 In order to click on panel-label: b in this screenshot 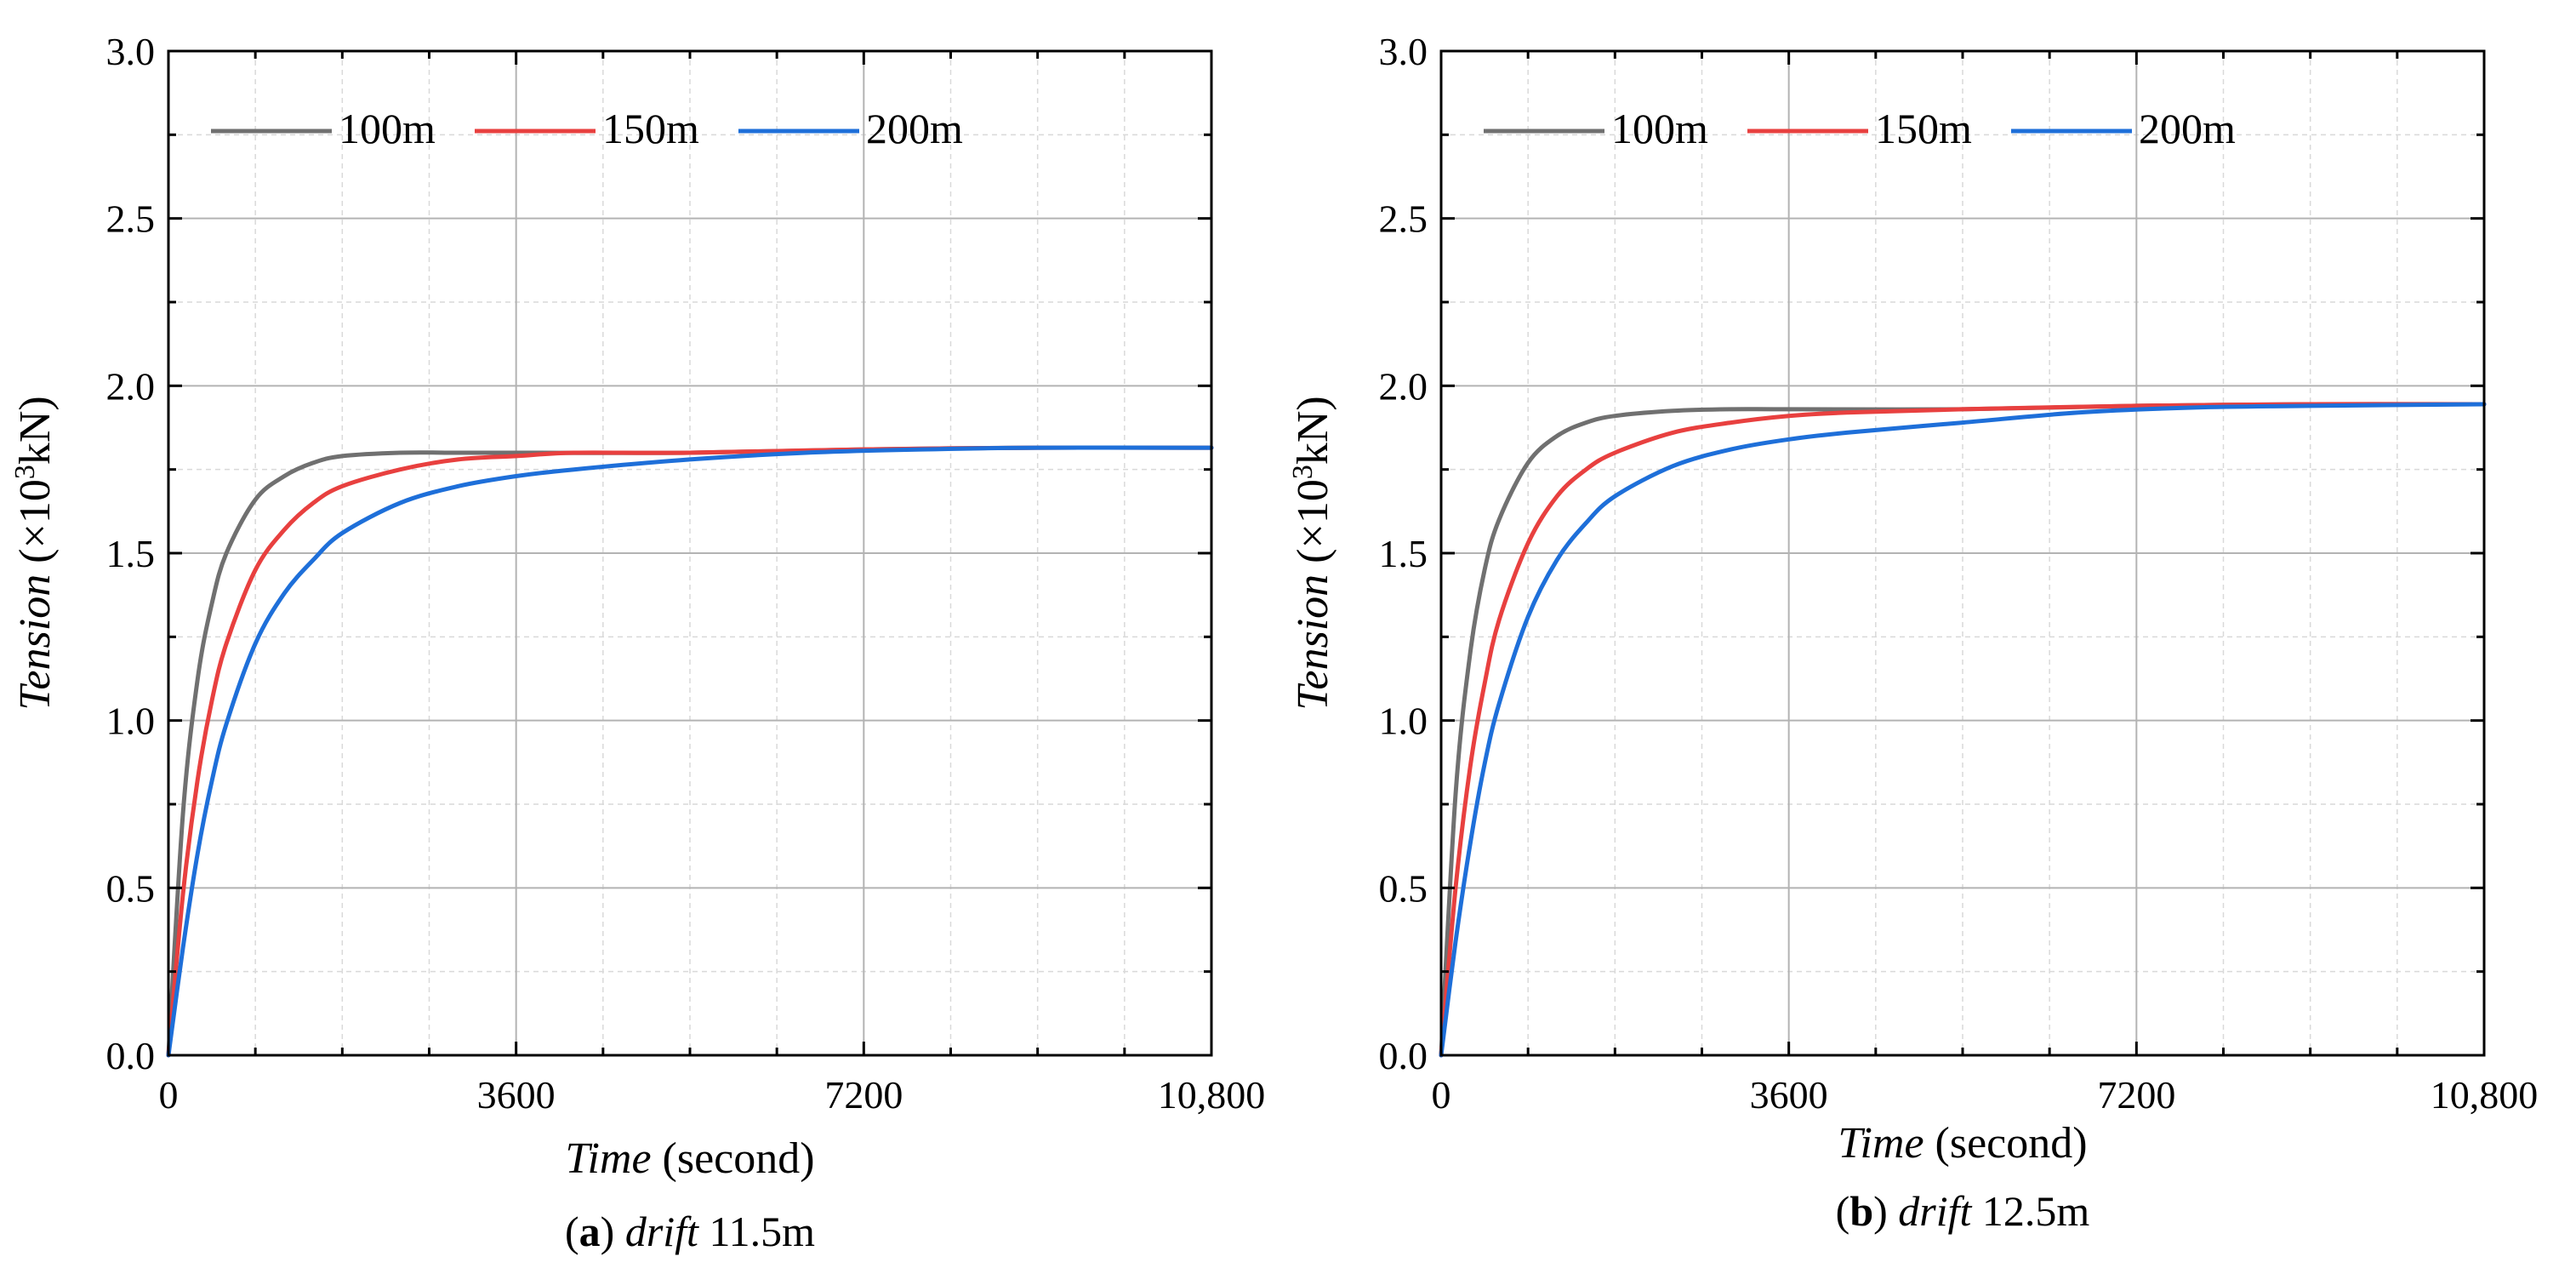, I will do `click(1861, 1211)`.